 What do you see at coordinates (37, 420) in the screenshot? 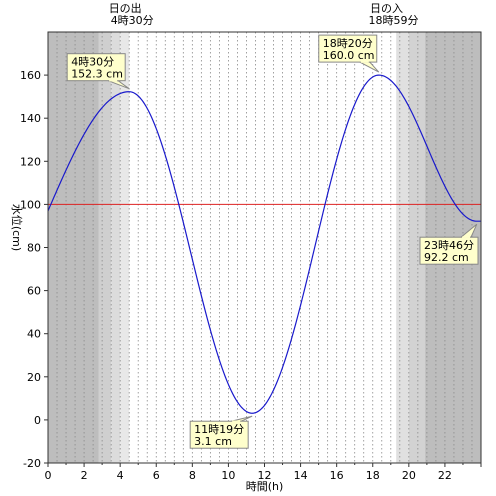
I see `y-tick-label: 0` at bounding box center [37, 420].